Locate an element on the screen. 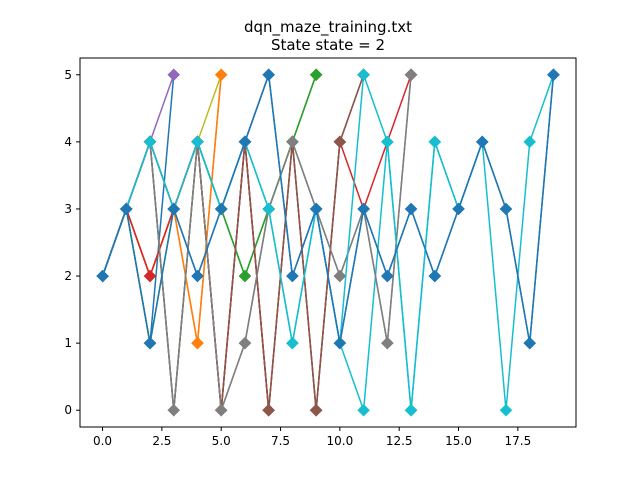  series-line is located at coordinates (138, 209).